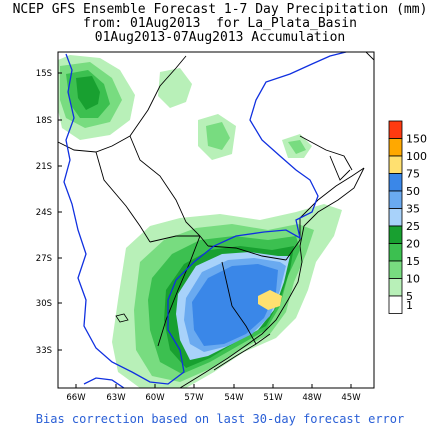 Image resolution: width=440 pixels, height=442 pixels. Describe the element at coordinates (194, 398) in the screenshot. I see `lon-tick-label: 57W` at that location.